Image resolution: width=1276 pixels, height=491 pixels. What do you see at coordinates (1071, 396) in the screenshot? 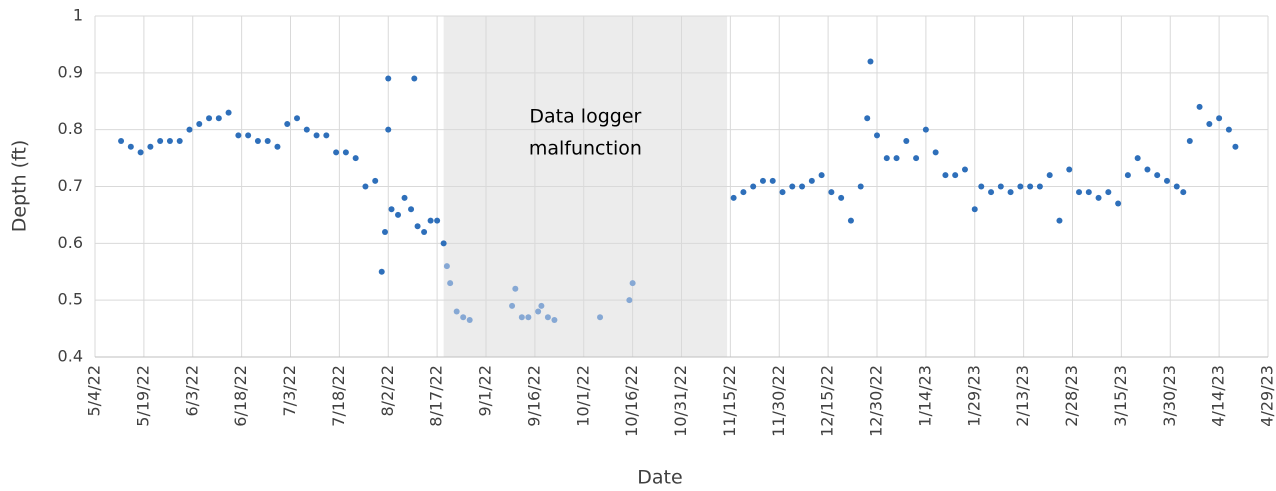
I see `x-tick-label: 2/28/23` at bounding box center [1071, 396].